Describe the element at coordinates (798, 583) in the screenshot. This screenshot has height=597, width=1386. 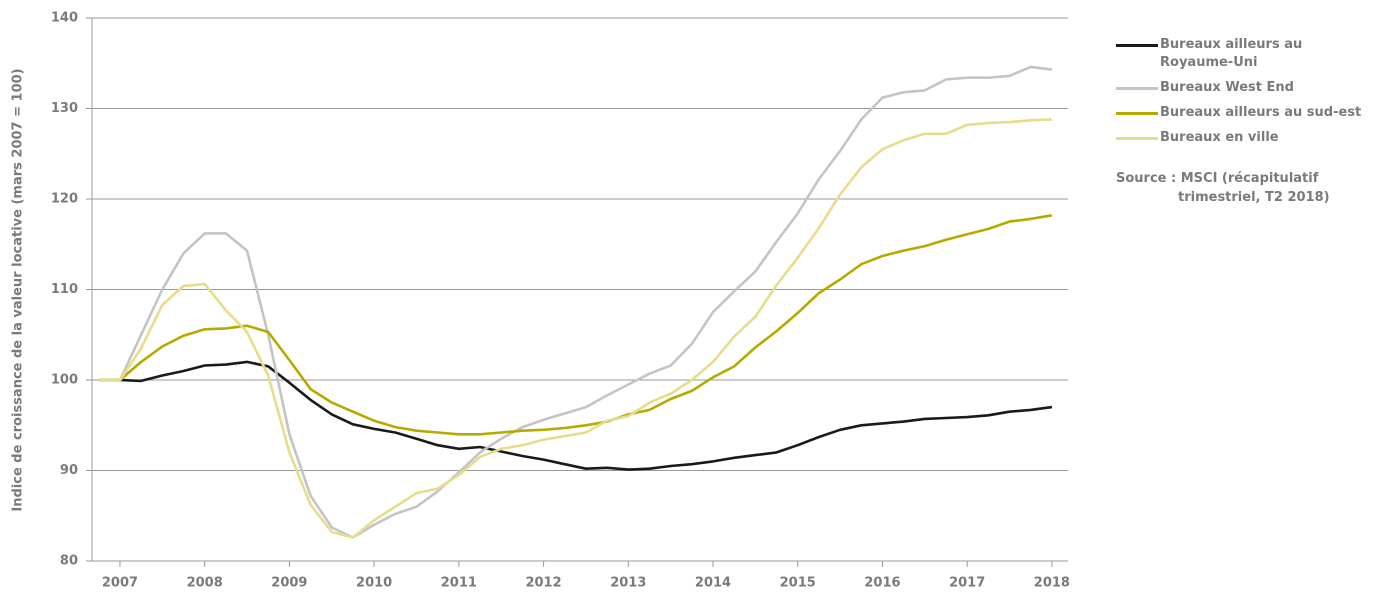
I see `x-tick-label: 2015` at that location.